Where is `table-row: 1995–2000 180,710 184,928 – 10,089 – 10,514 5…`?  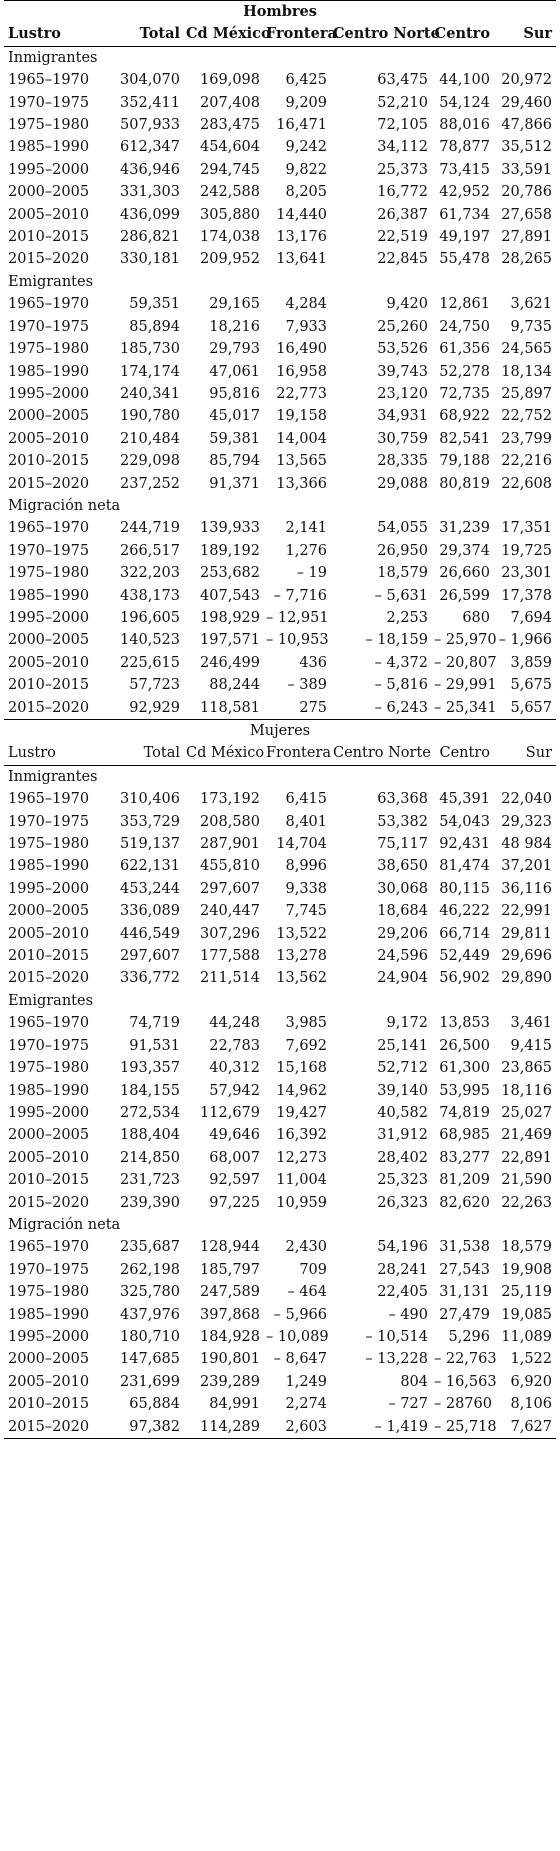 table-row: 1995–2000 180,710 184,928 – 10,089 – 10,514 5… is located at coordinates (280, 1337).